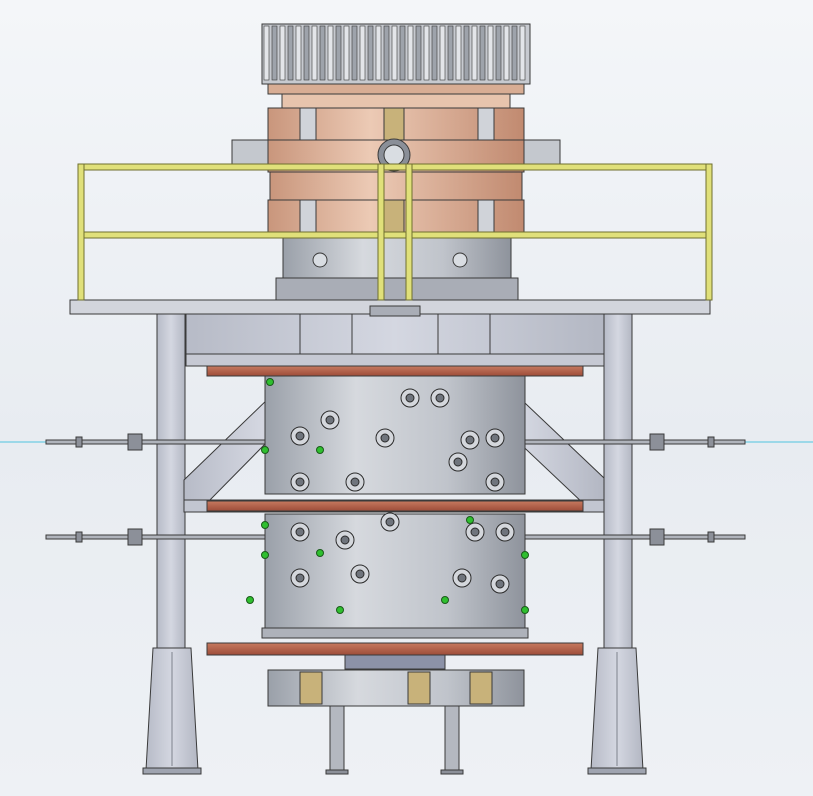 The image size is (813, 796). I want to click on feedthrough-rods, so click(395, 489).